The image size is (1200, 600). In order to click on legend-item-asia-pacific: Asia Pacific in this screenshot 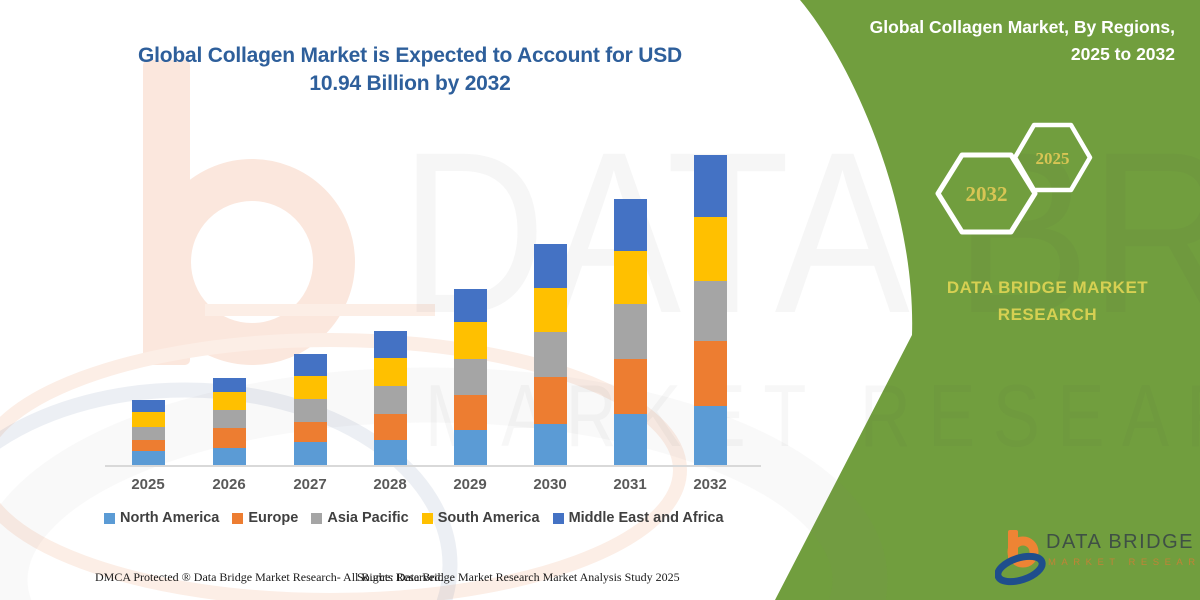, I will do `click(360, 518)`.